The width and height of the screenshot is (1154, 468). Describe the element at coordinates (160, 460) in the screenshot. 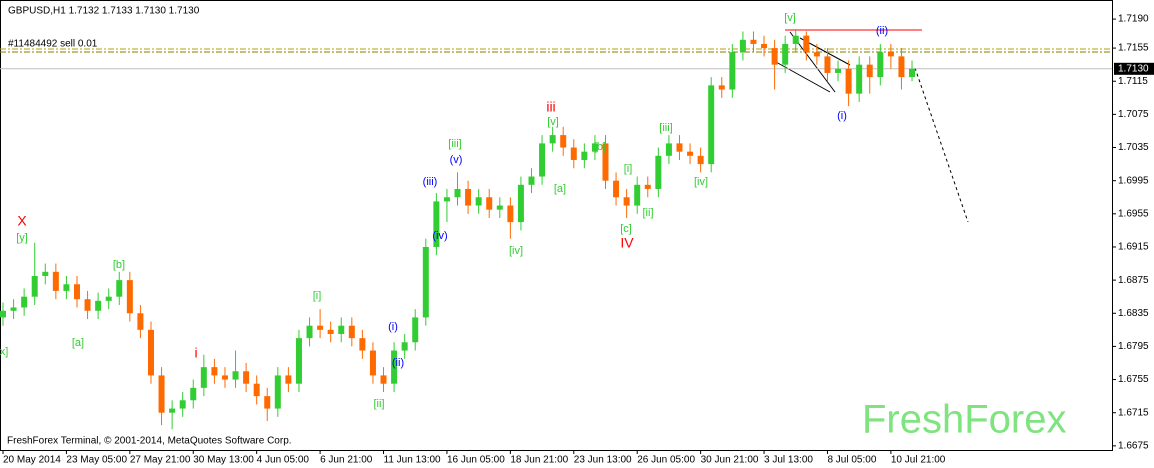

I see `x-tick-label: 27 May 21:00` at that location.